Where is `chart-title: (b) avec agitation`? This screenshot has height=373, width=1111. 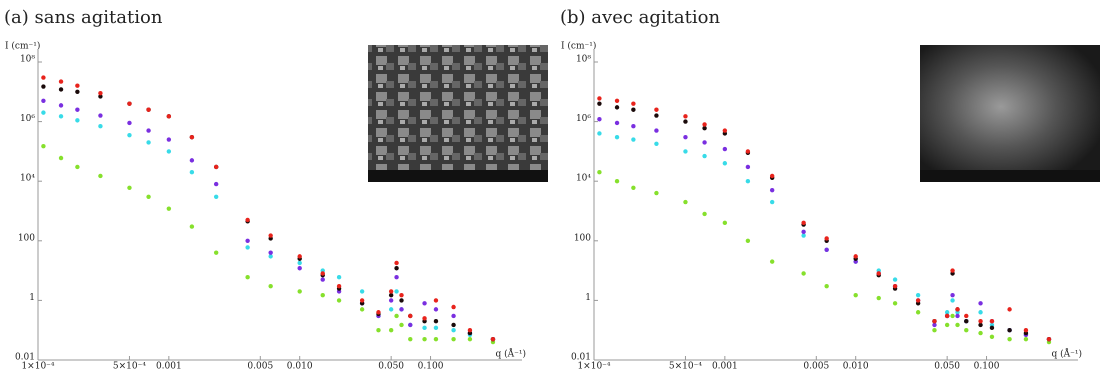 chart-title: (b) avec agitation is located at coordinates (640, 17).